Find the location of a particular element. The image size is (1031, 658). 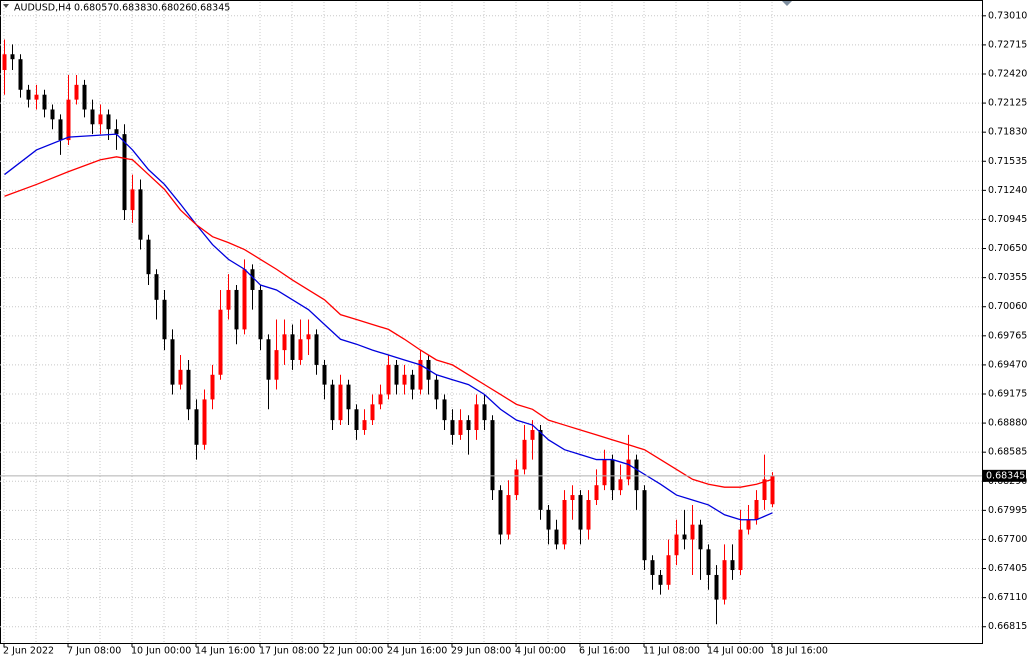

y-tick-label: 0.69470 is located at coordinates (1007, 364).